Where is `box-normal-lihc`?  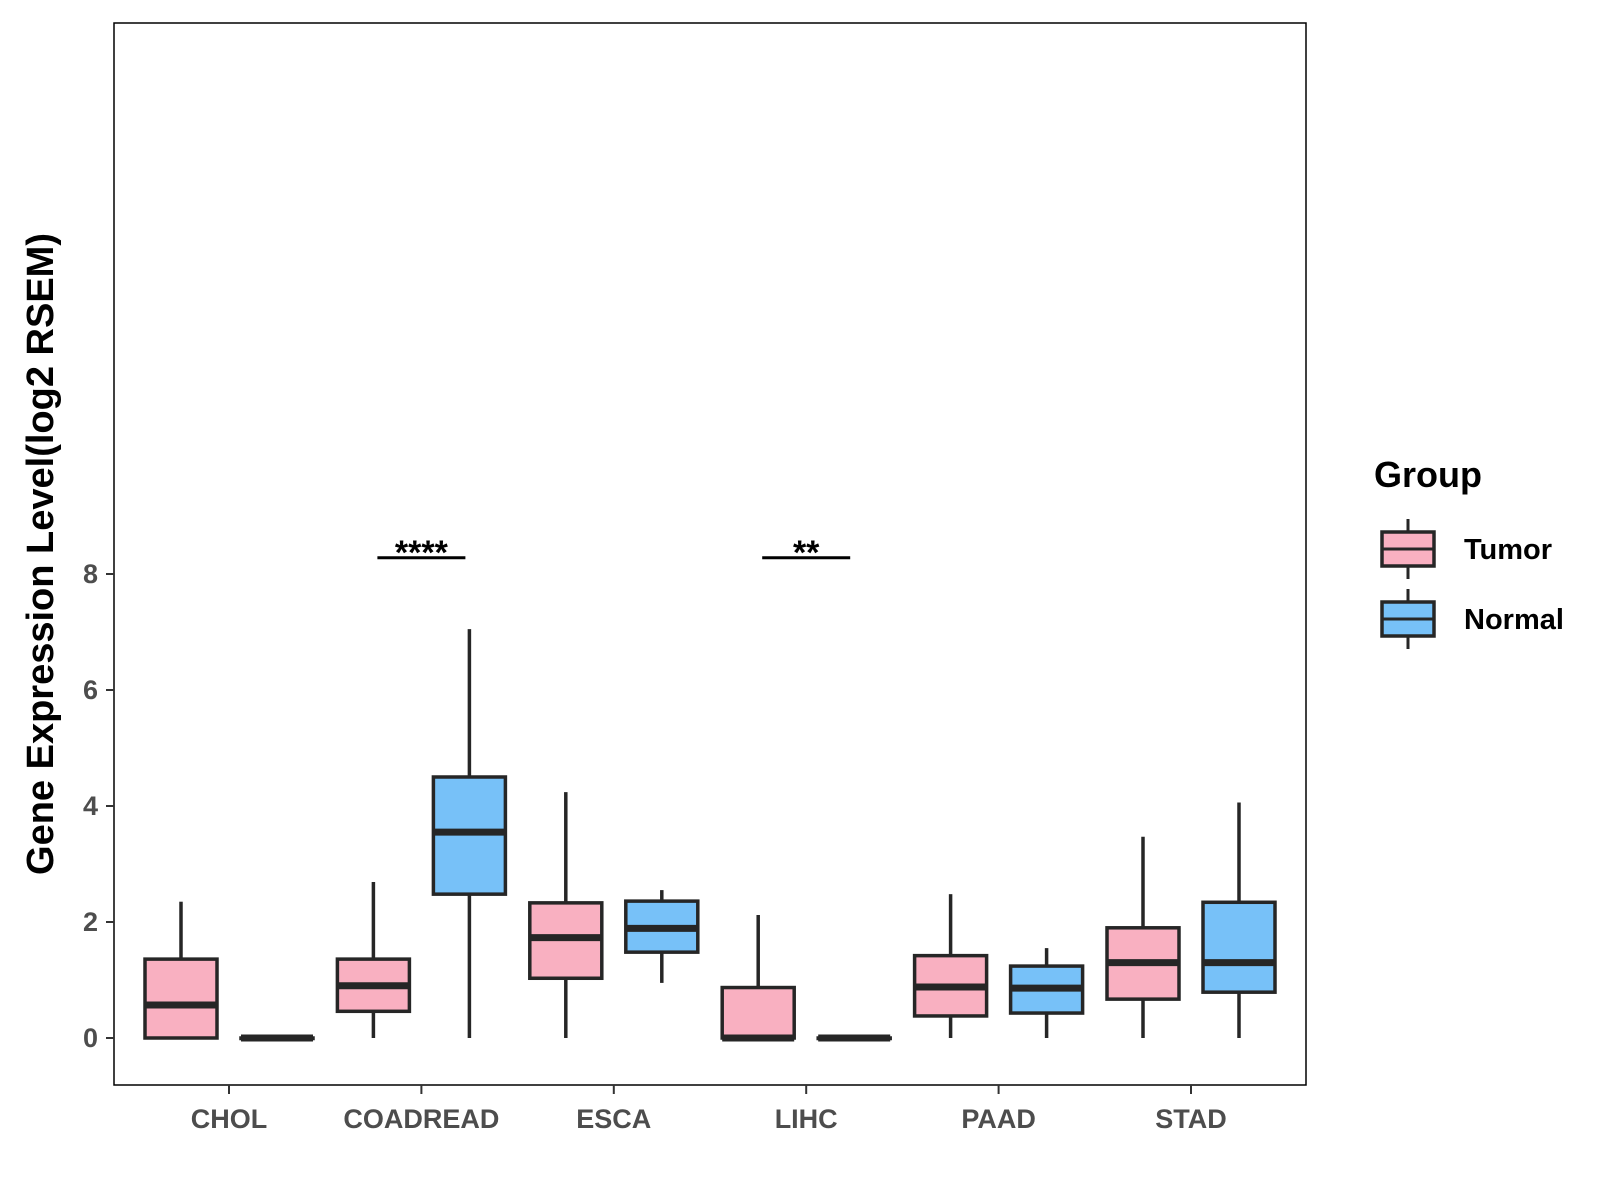 box-normal-lihc is located at coordinates (854, 1038).